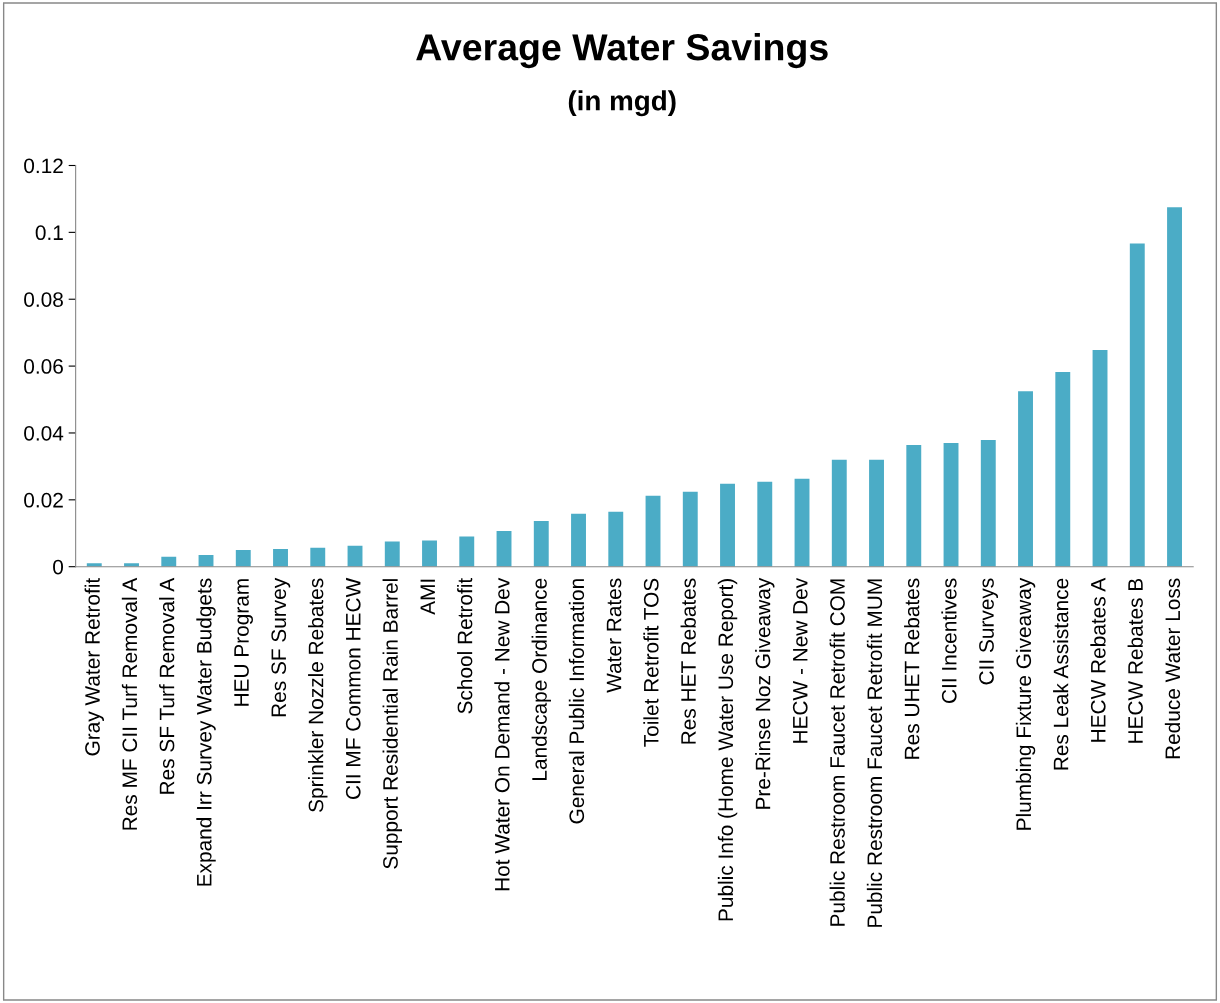 This screenshot has height=1003, width=1220. Describe the element at coordinates (874, 753) in the screenshot. I see `x-tick-label: Public Restroom Faucet Retrofit MUM` at that location.